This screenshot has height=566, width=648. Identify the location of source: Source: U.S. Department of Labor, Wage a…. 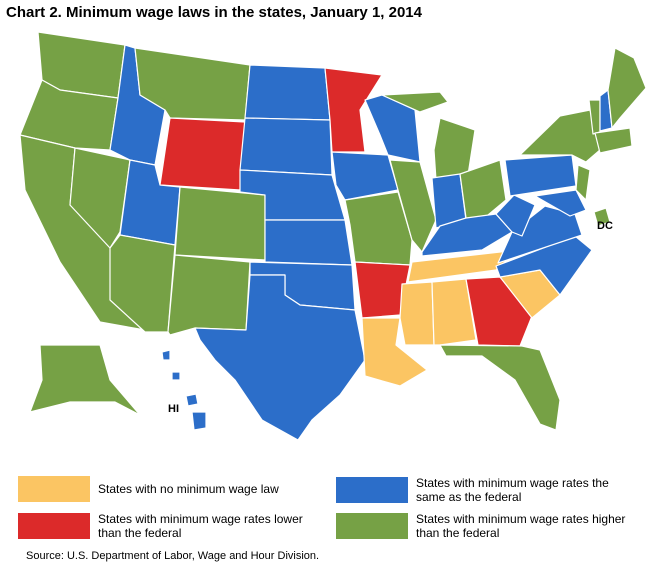
(173, 556).